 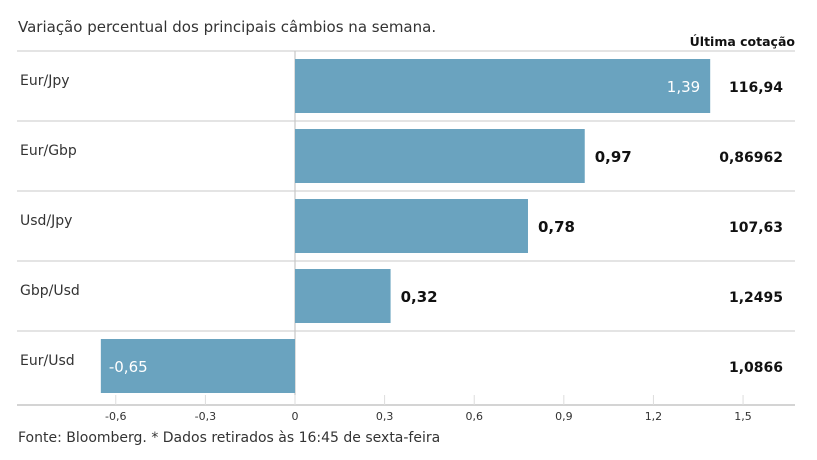 What do you see at coordinates (46, 221) in the screenshot?
I see `category-label: Usd/Jpy` at bounding box center [46, 221].